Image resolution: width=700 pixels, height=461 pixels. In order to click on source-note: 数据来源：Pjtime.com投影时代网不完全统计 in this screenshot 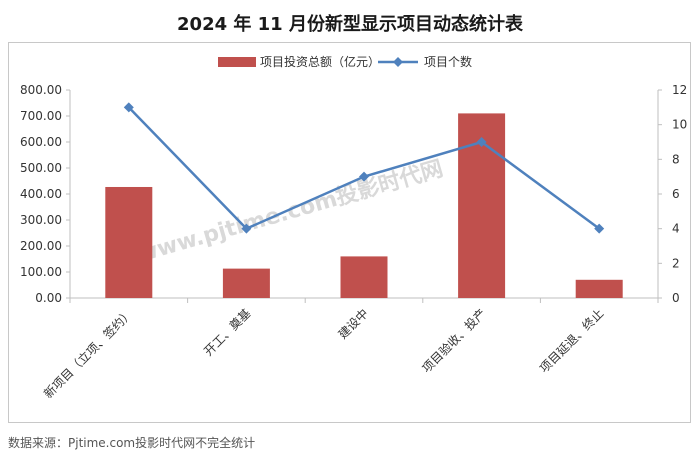, I will do `click(132, 443)`.